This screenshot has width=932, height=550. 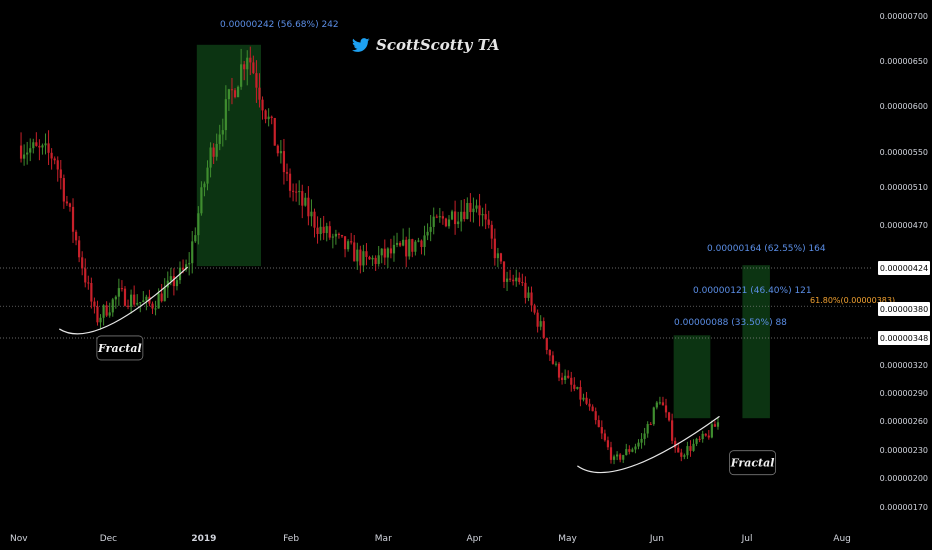 What do you see at coordinates (656, 539) in the screenshot?
I see `x-tick-8: Jun` at bounding box center [656, 539].